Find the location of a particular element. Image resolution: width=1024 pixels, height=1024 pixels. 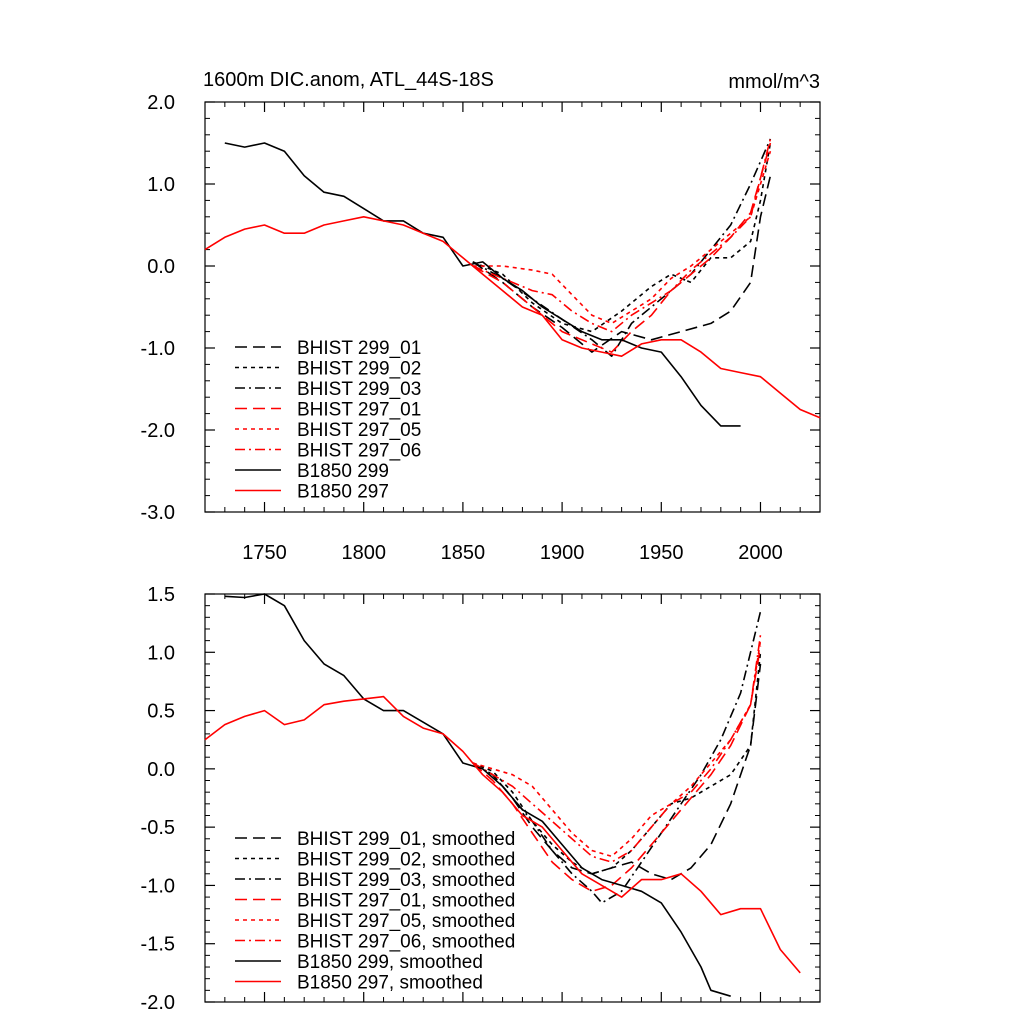

legend-label: BHIST 297_05 is located at coordinates (359, 430).